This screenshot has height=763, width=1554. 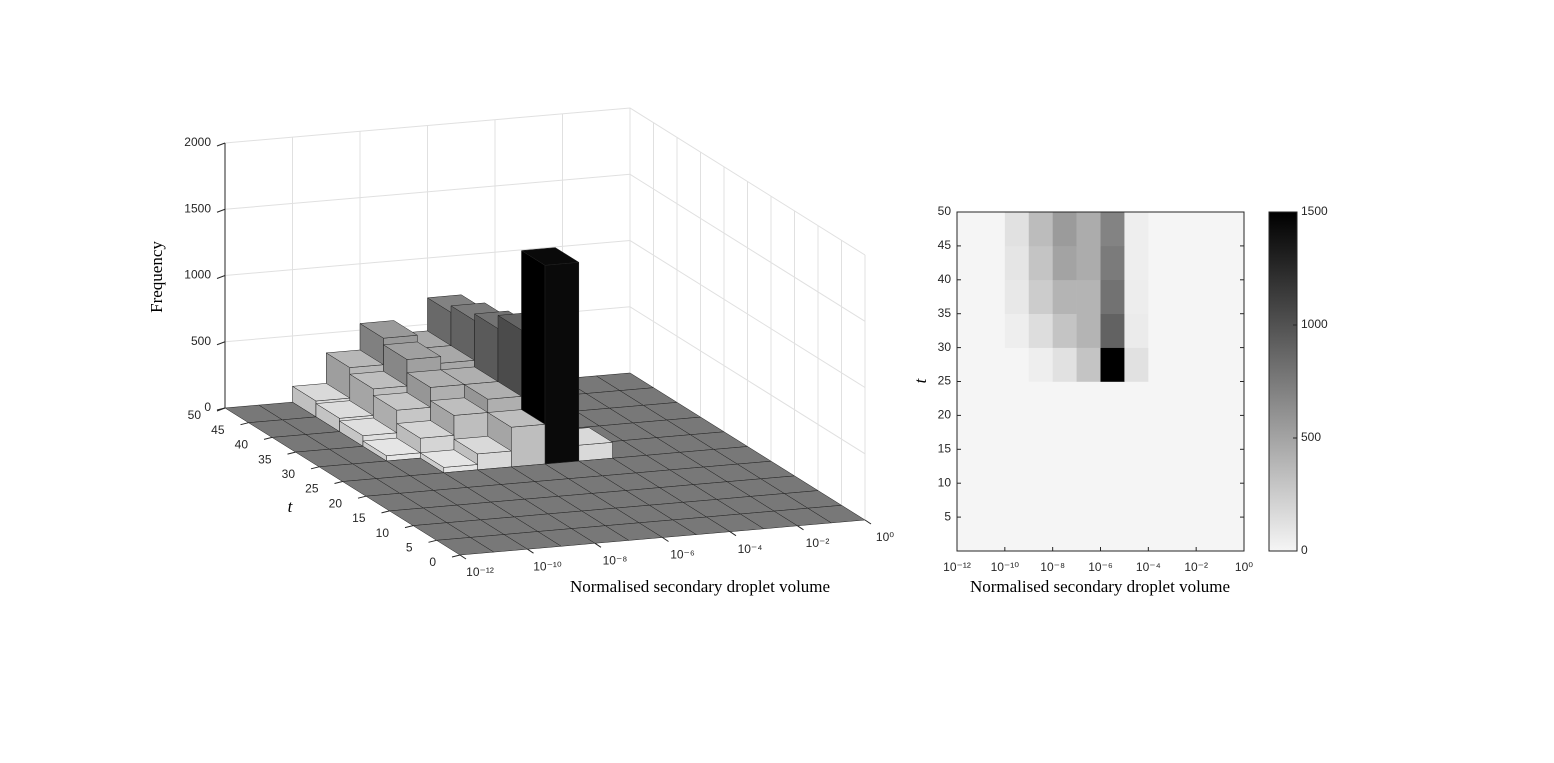 What do you see at coordinates (242, 445) in the screenshot?
I see `y-tick-label: 40` at bounding box center [242, 445].